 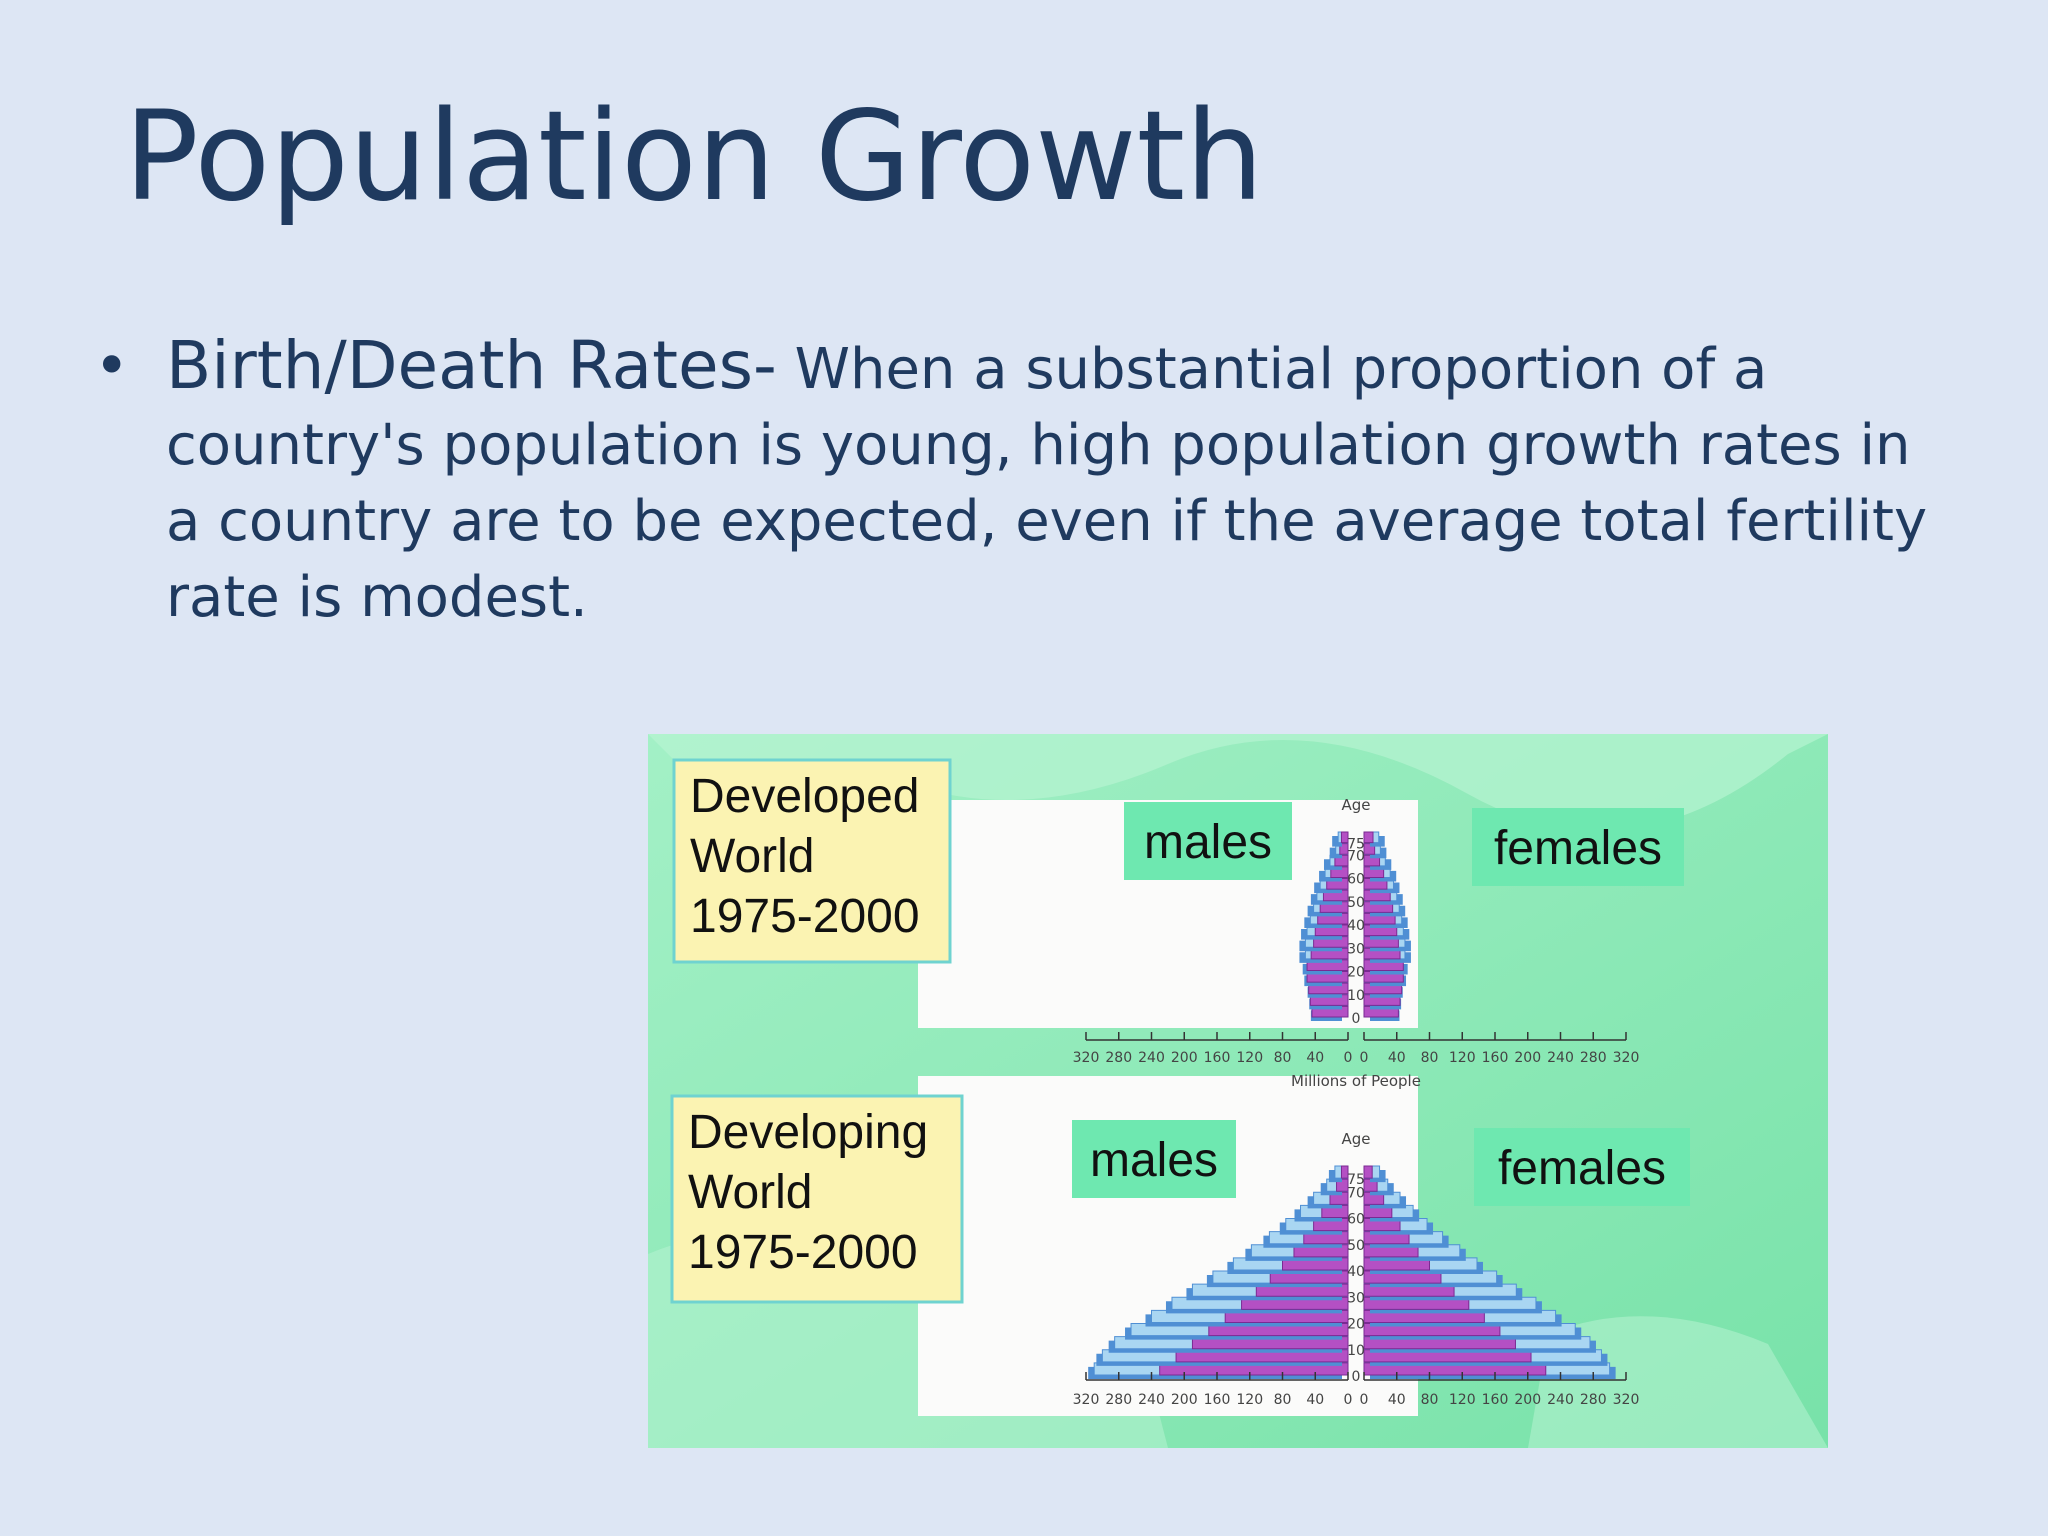 I want to click on chart-label-line: Developing, so click(x=808, y=1132).